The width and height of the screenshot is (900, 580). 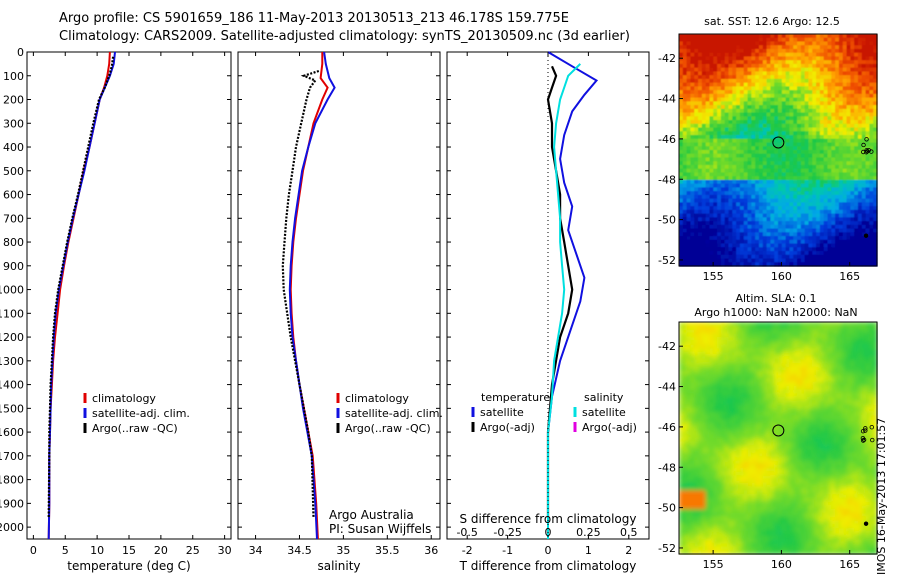 What do you see at coordinates (13, 242) in the screenshot?
I see `y-tick-label: 800` at bounding box center [13, 242].